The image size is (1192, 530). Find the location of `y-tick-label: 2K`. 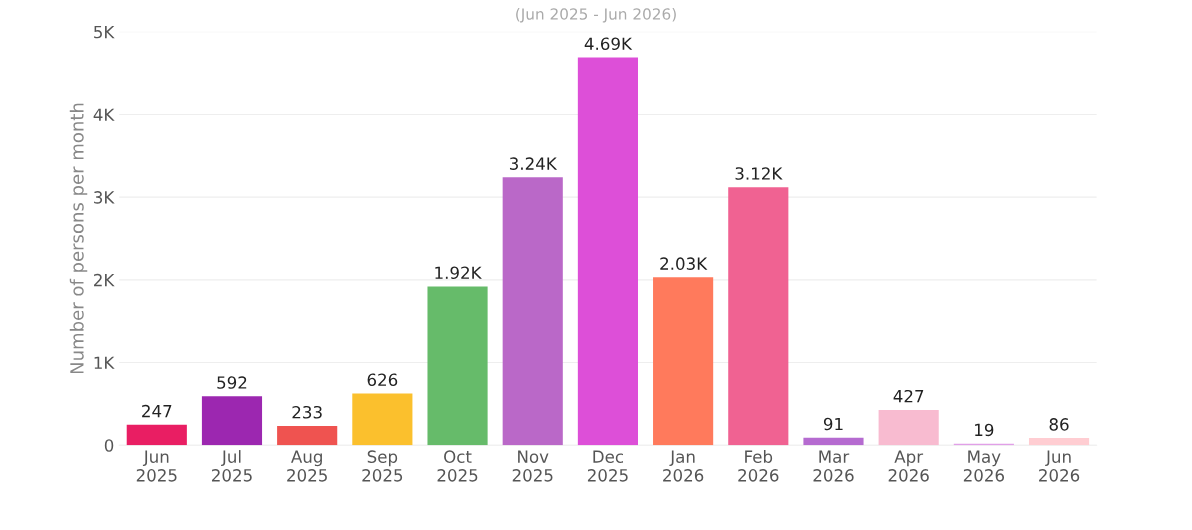

y-tick-label: 2K is located at coordinates (104, 280).